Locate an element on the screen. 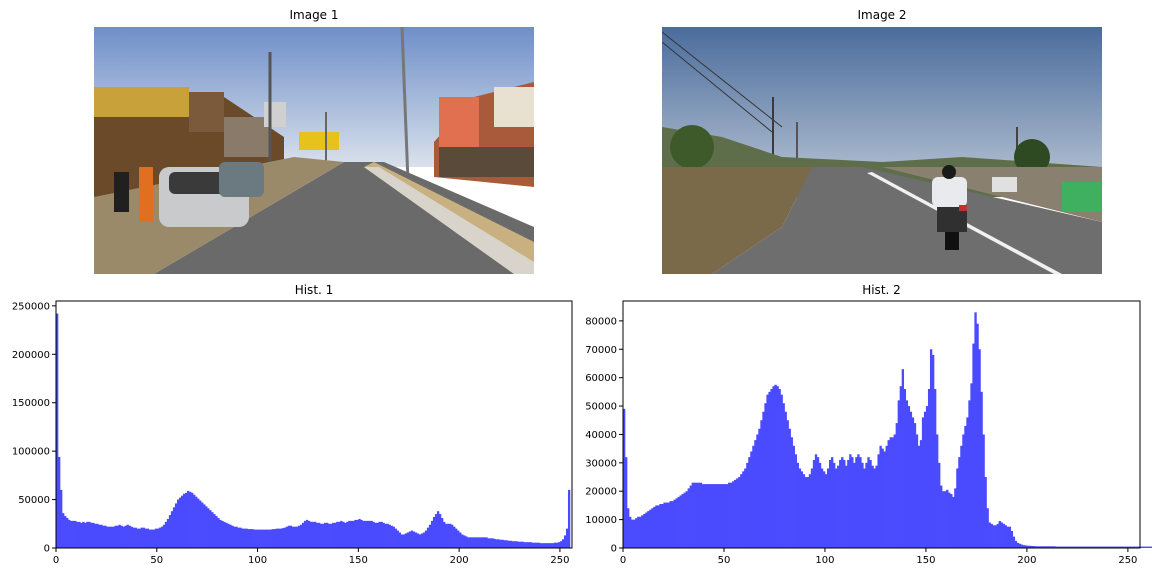  hist2-ytick-label: 40000 is located at coordinates (601, 435).